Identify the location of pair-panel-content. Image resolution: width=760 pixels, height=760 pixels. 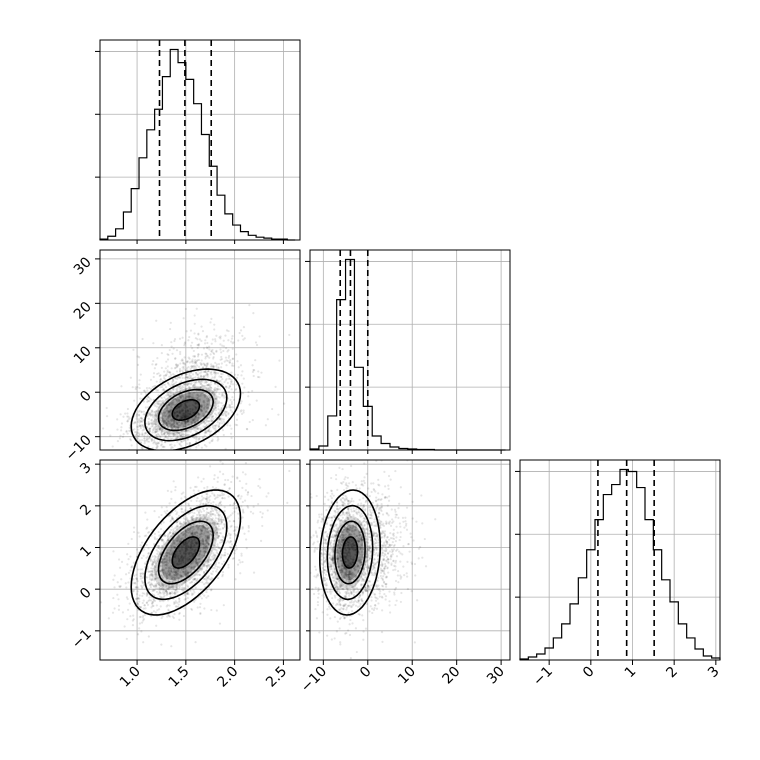
(200, 356).